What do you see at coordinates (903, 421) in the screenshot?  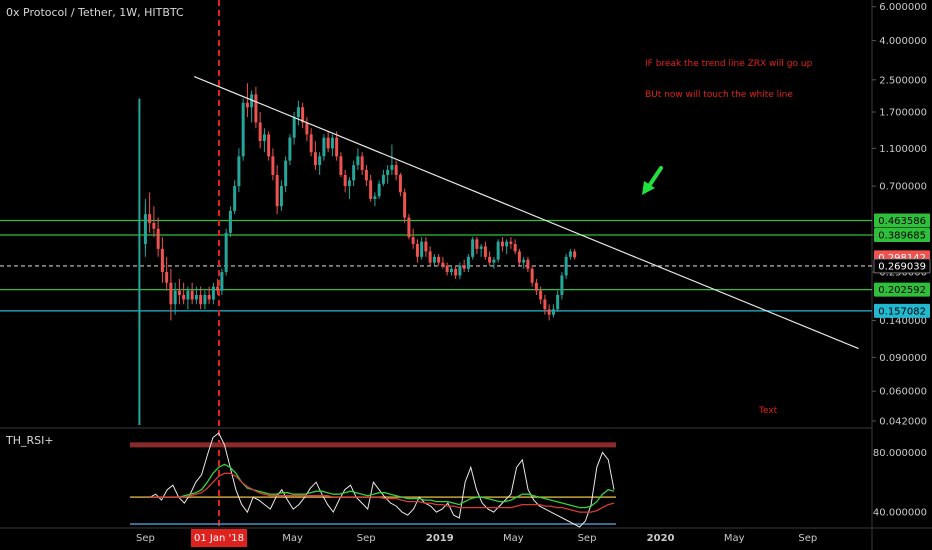 I see `price-tick-label: 0.042000` at bounding box center [903, 421].